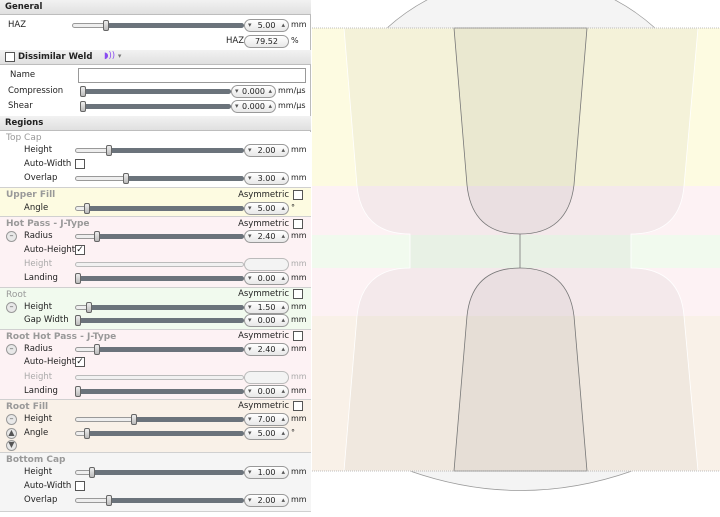 This screenshot has height=517, width=720. What do you see at coordinates (155, 91) in the screenshot?
I see `compression-slider` at bounding box center [155, 91].